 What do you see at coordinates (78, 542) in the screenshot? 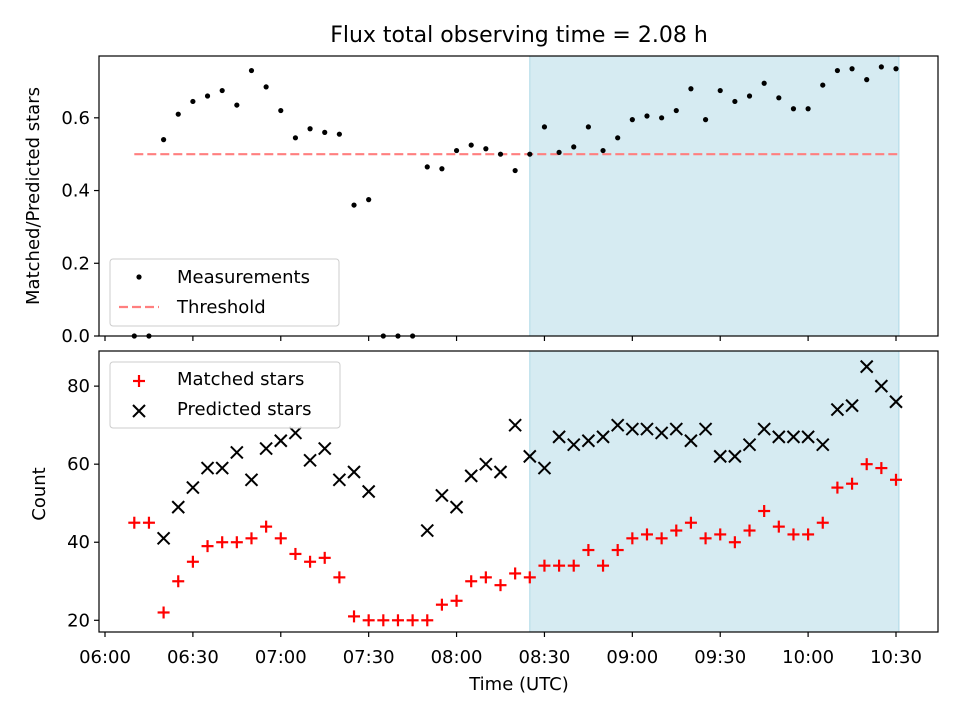
I see `y-tick-label: 40` at bounding box center [78, 542].